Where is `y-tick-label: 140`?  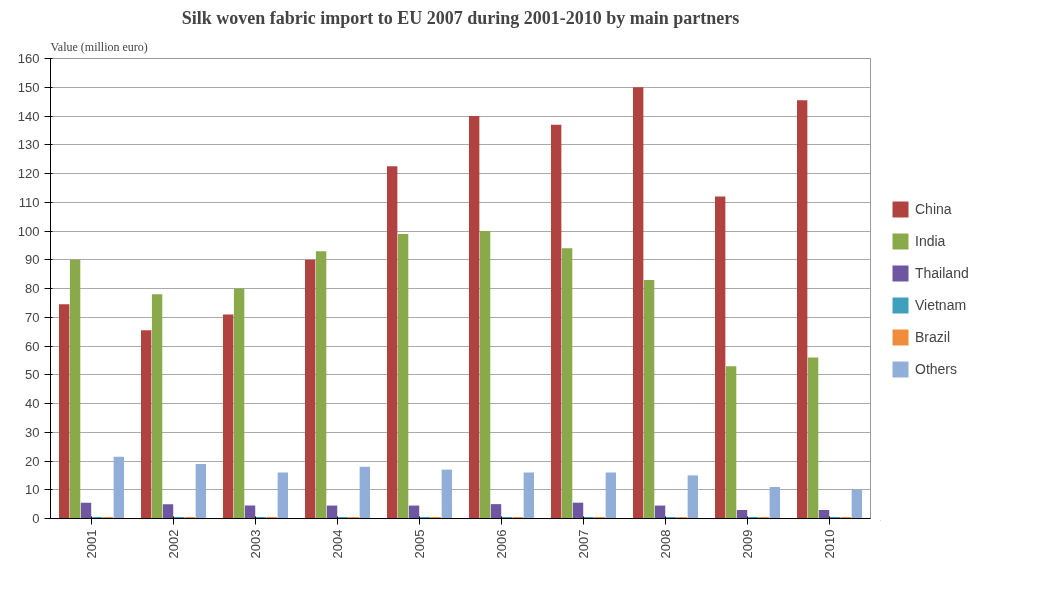
y-tick-label: 140 is located at coordinates (28, 116).